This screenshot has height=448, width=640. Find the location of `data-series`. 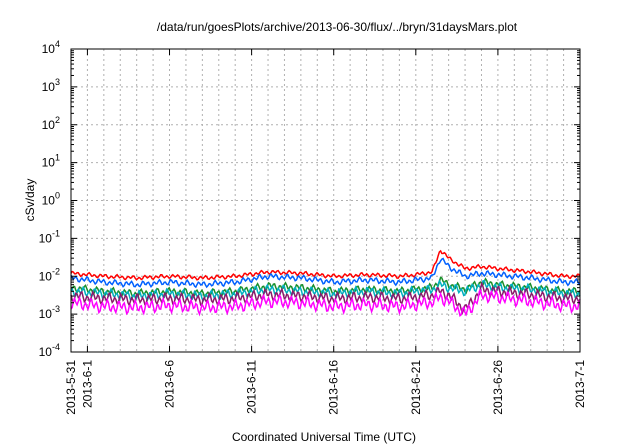

data-series is located at coordinates (325, 283).